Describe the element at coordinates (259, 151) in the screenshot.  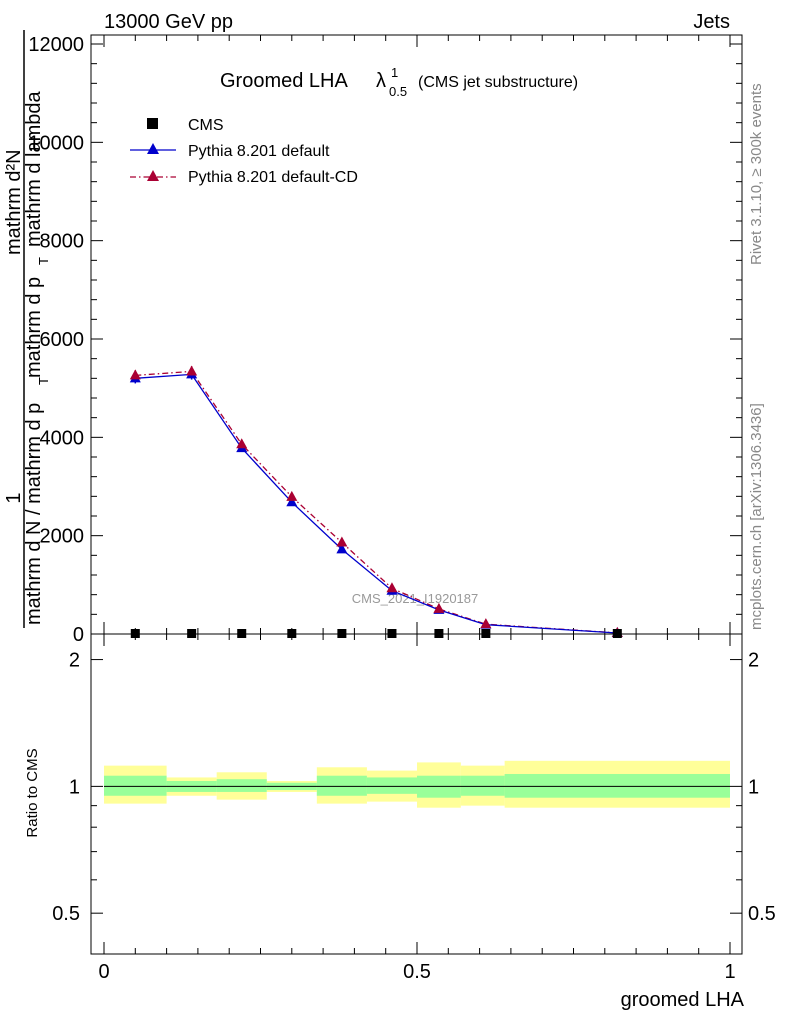
I see `legend-label-default: Pythia 8.201 default` at that location.